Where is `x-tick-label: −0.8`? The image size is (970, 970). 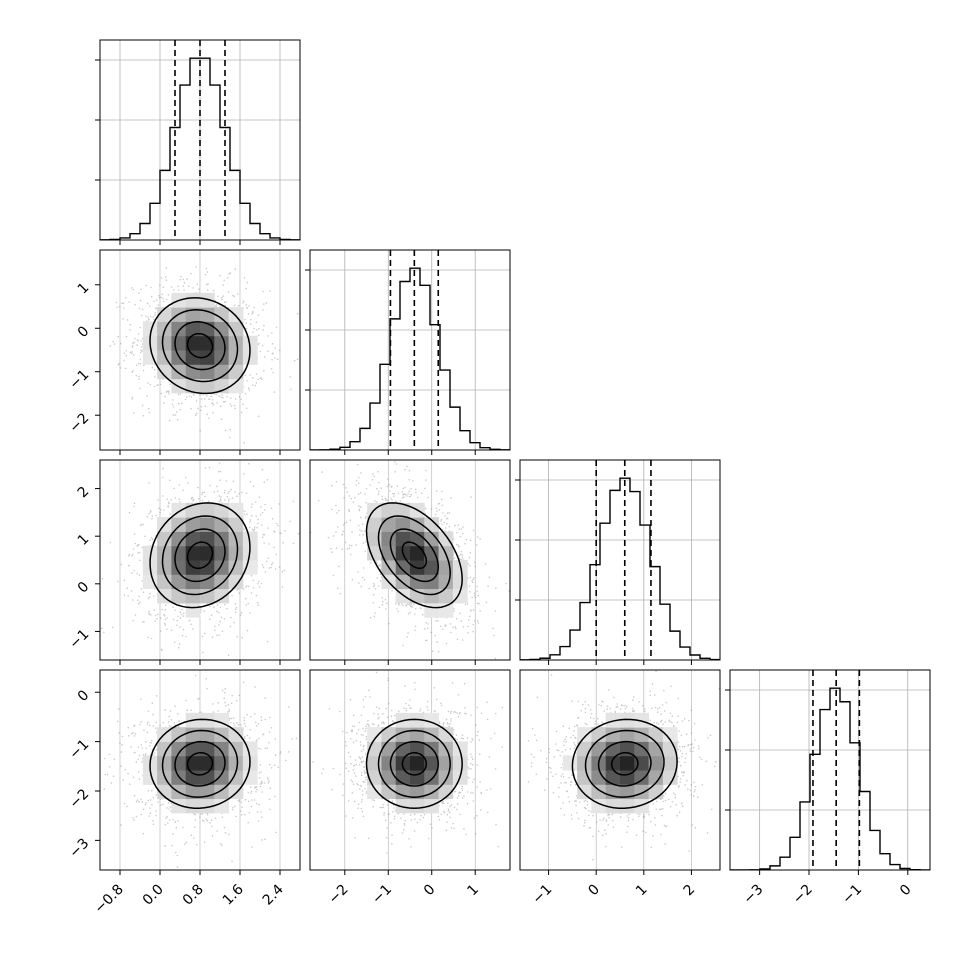
x-tick-label: −0.8 is located at coordinates (108, 899).